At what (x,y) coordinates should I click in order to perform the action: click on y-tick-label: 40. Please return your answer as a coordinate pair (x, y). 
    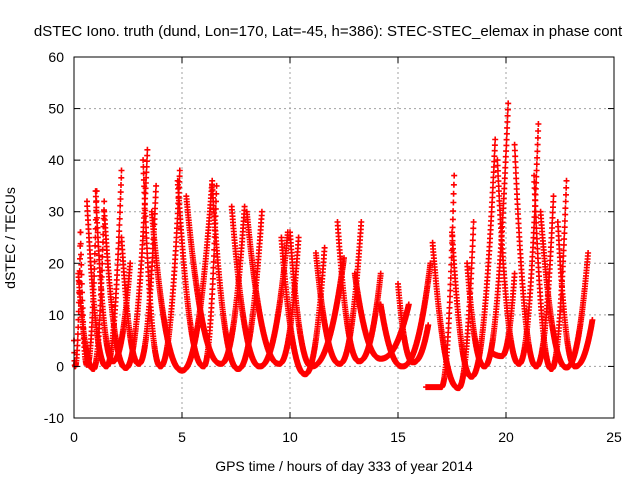
    Looking at the image, I should click on (56, 160).